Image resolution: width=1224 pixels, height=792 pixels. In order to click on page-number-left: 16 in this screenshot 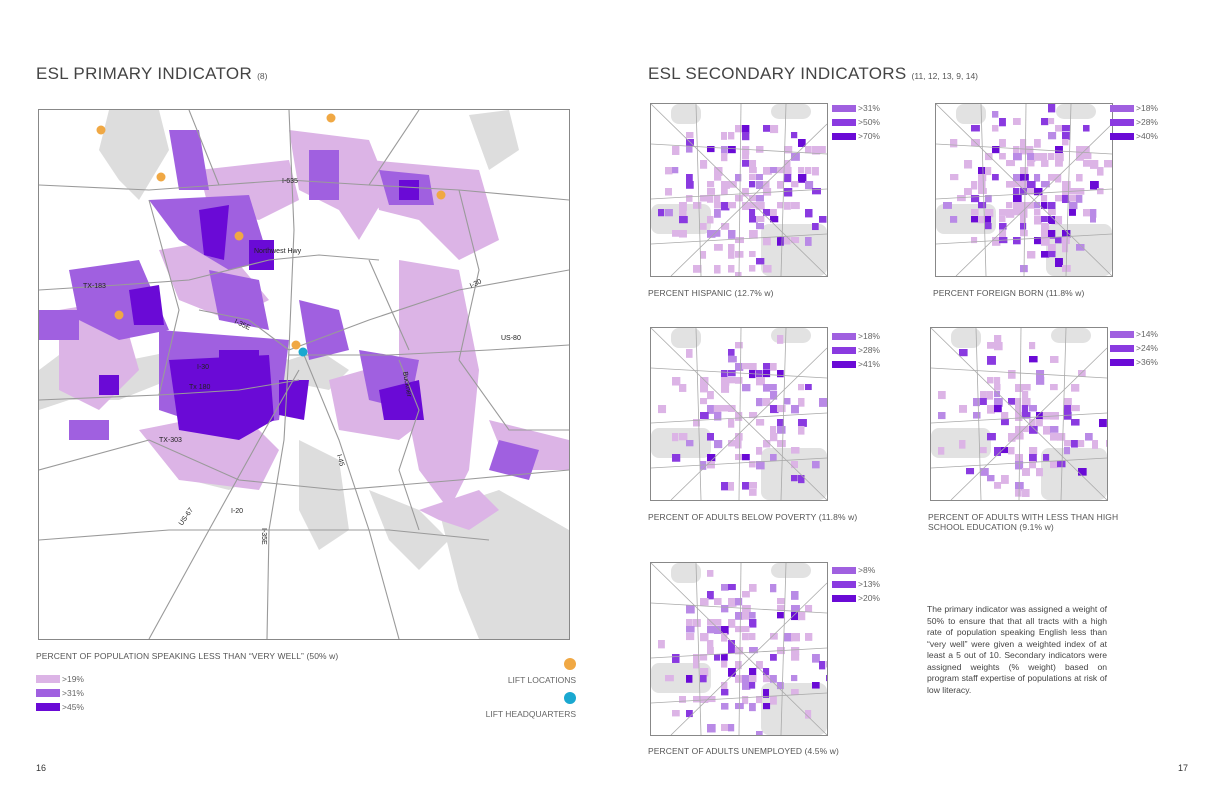, I will do `click(41, 768)`.